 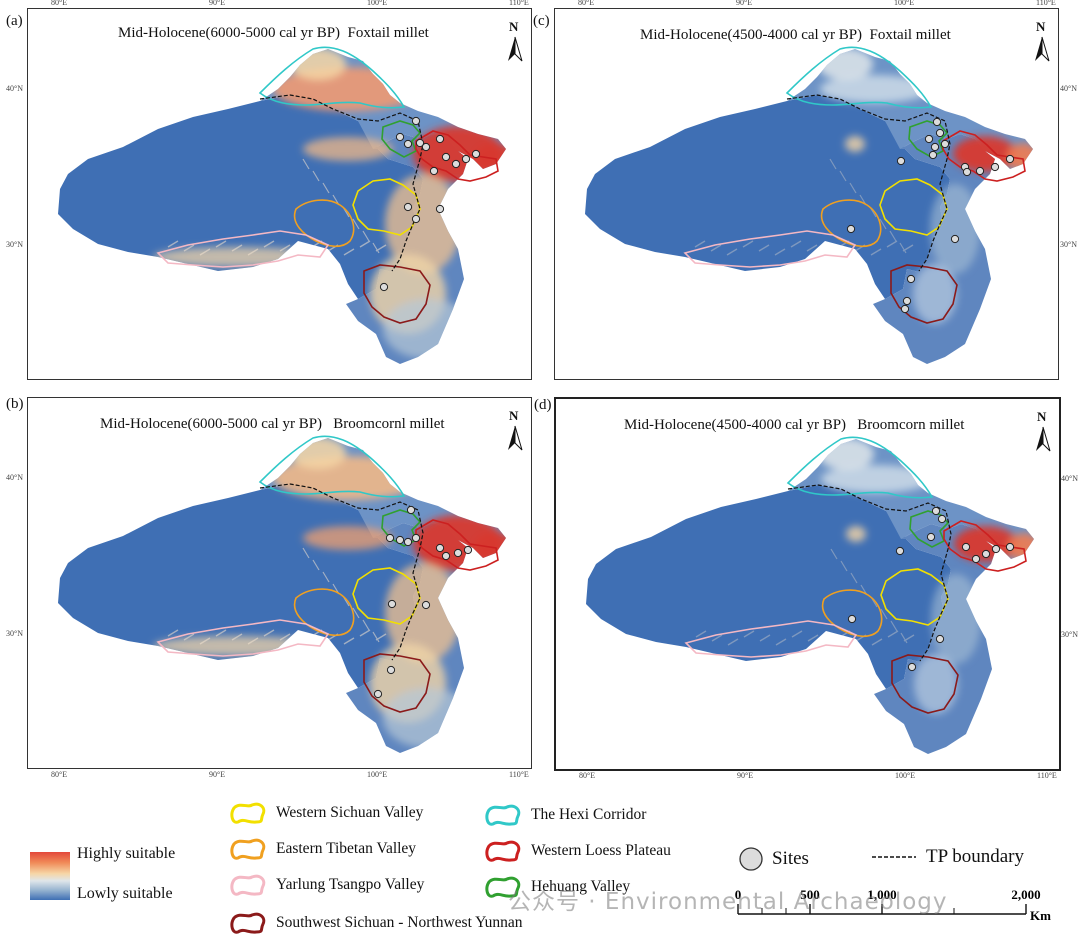 I want to click on scale-label: 500, so click(x=810, y=894).